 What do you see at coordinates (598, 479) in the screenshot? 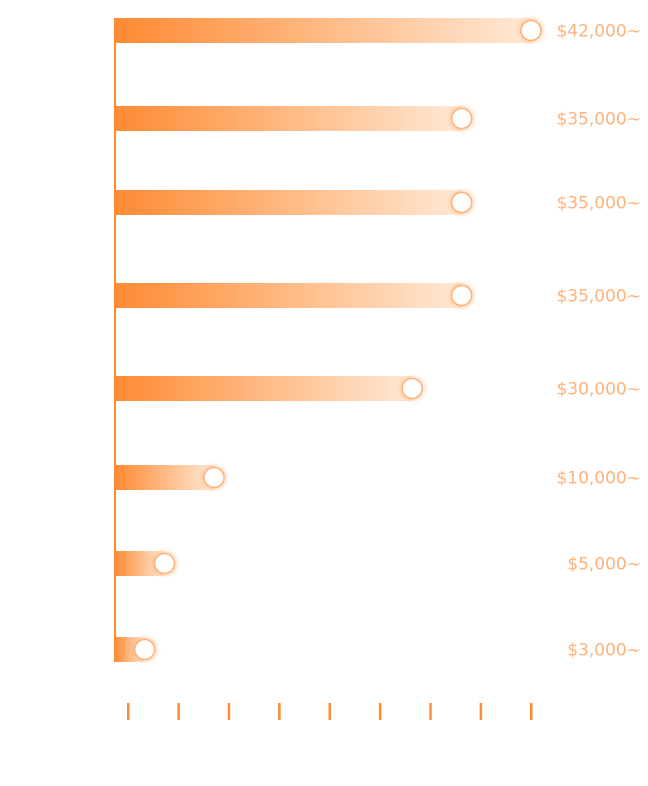
I see `bar-value-label: $10,000~` at bounding box center [598, 479].